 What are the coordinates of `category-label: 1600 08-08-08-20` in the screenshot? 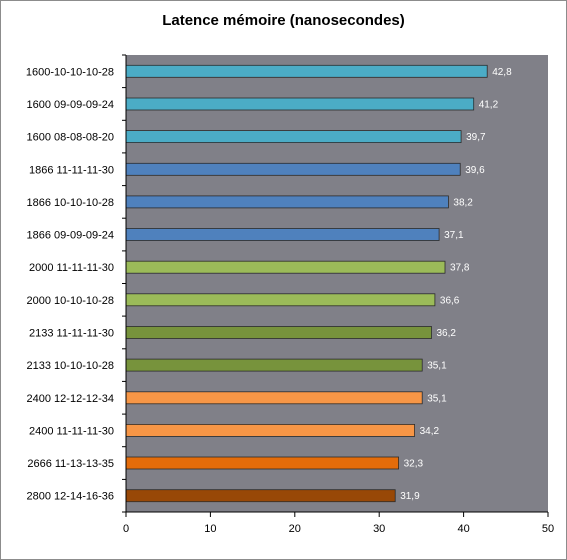 It's located at (70, 138).